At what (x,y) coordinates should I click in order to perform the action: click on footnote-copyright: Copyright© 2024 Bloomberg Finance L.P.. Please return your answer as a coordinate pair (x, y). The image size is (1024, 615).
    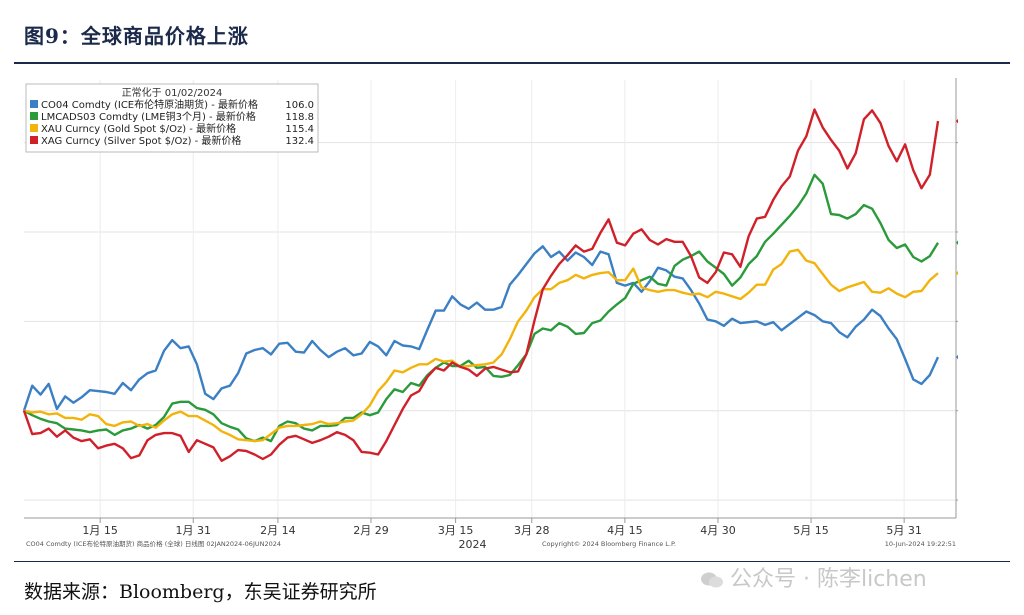
    Looking at the image, I should click on (609, 544).